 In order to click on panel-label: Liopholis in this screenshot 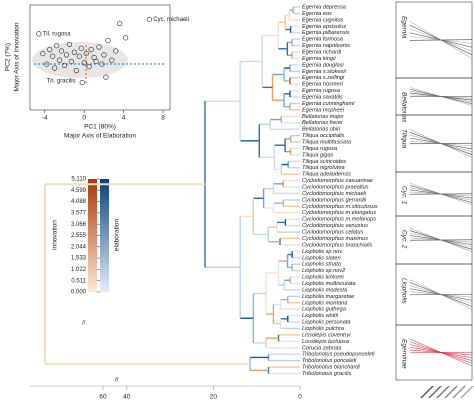, I will do `click(403, 291)`.